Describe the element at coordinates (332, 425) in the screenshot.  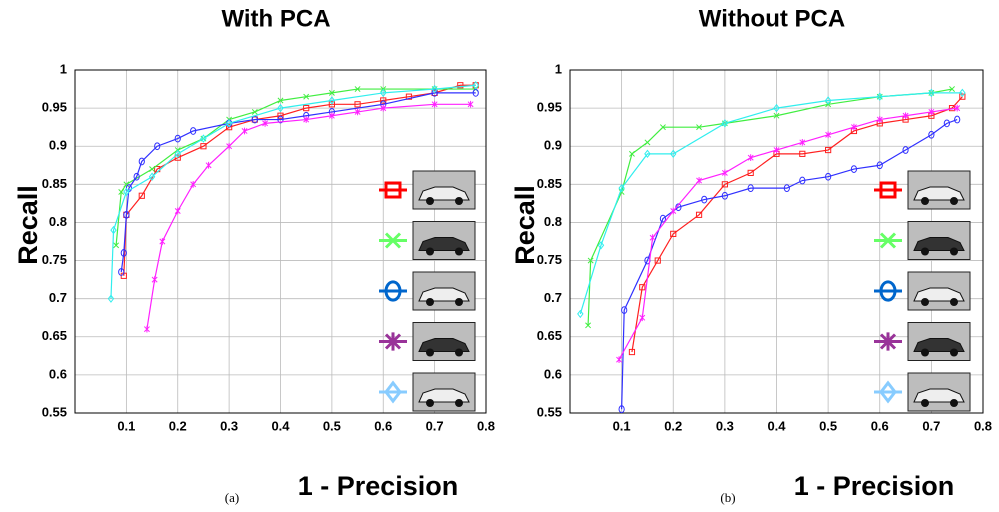
I see `x-tick-label: 0.5` at that location.